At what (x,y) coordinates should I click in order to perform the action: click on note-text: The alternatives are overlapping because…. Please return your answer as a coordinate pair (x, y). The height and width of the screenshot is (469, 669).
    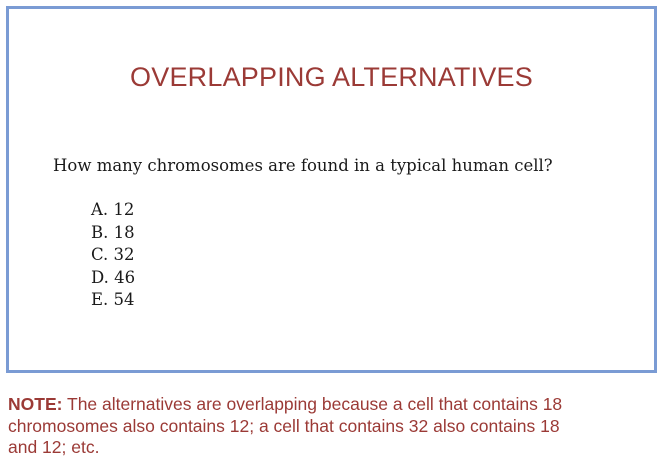
    Looking at the image, I should click on (285, 425).